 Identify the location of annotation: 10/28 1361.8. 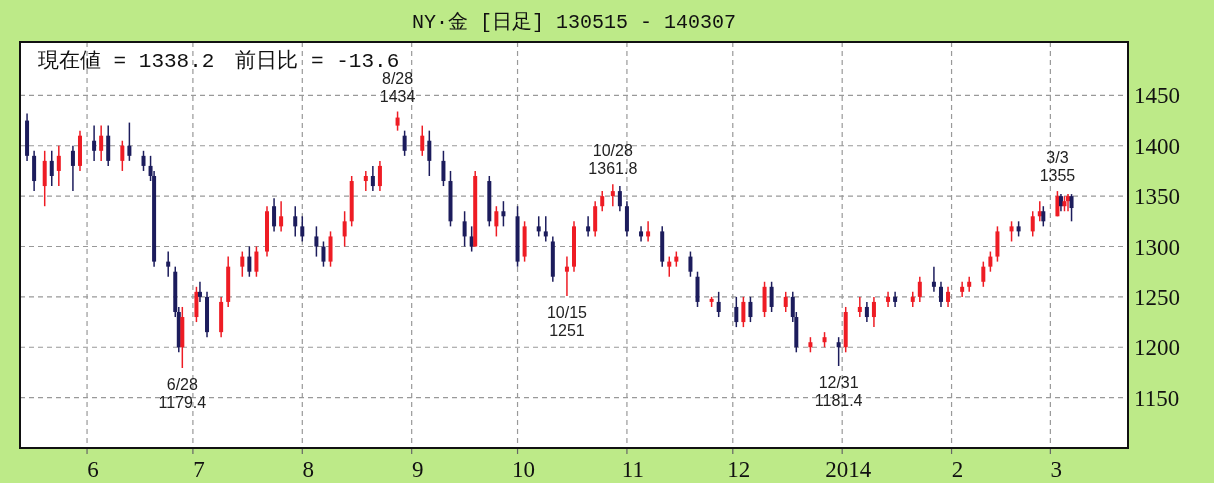
(613, 160).